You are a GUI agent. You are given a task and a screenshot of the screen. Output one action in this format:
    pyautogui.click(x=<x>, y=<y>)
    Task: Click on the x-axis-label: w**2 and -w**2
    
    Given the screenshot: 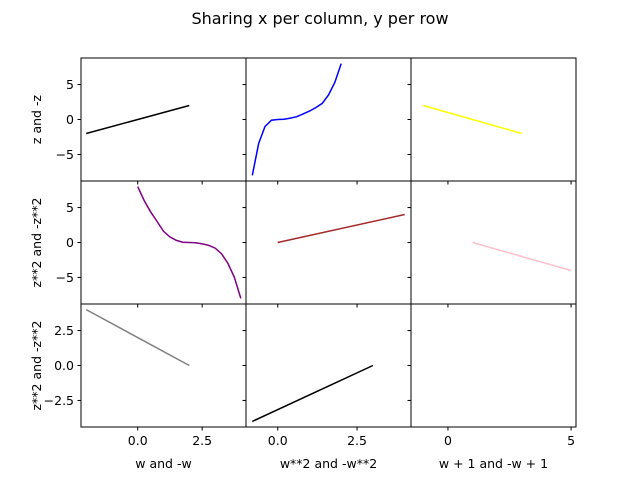 What is the action you would take?
    pyautogui.click(x=328, y=463)
    